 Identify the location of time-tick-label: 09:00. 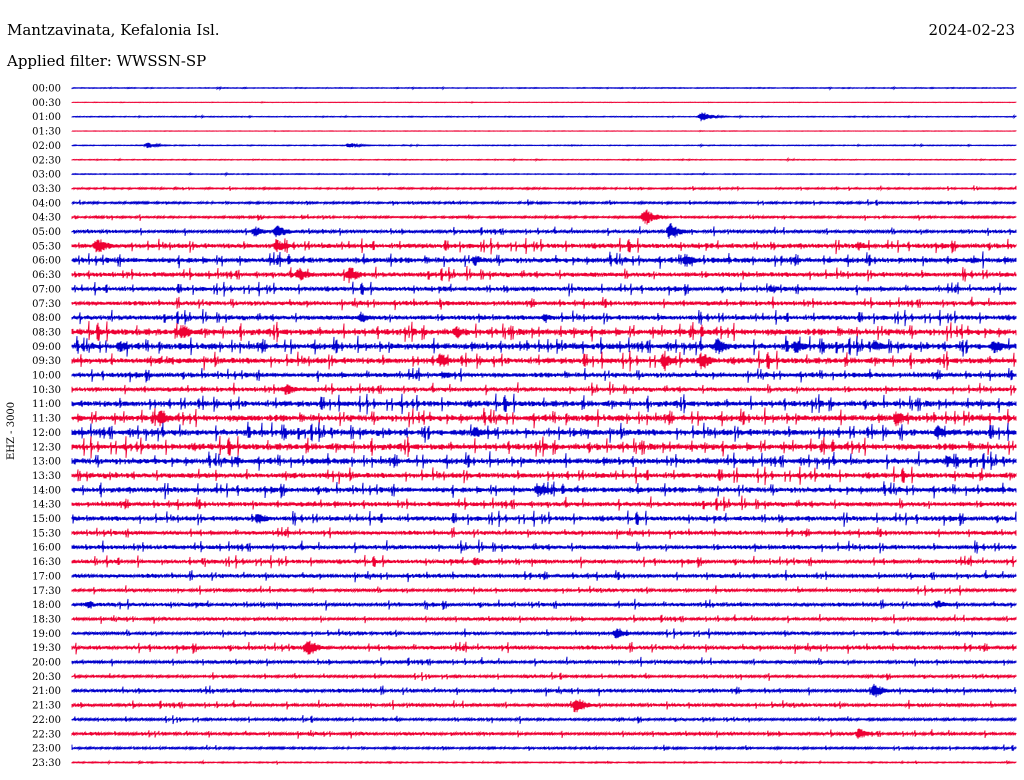
(46, 347).